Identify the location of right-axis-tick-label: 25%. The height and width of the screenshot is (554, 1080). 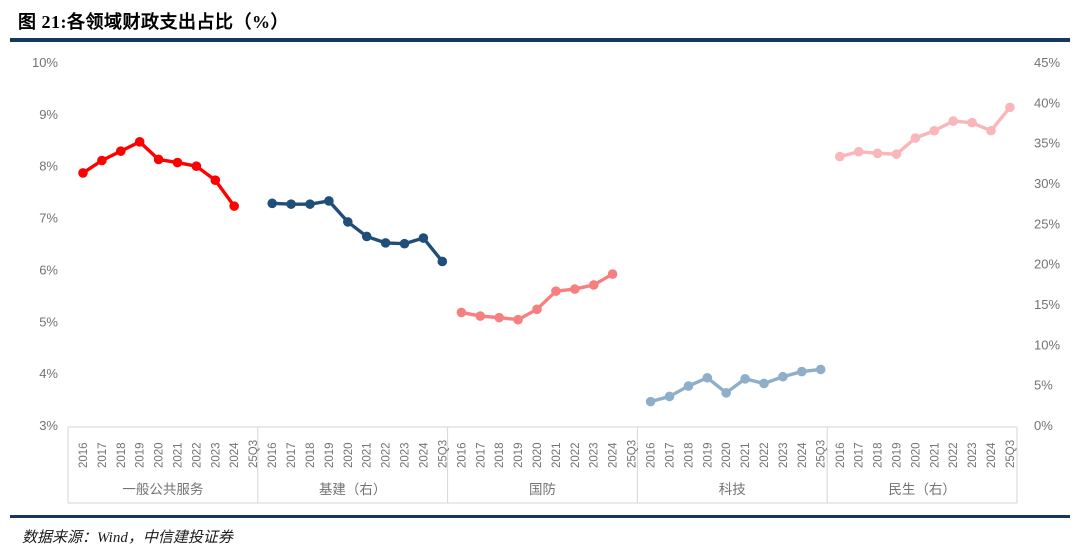
(1047, 223).